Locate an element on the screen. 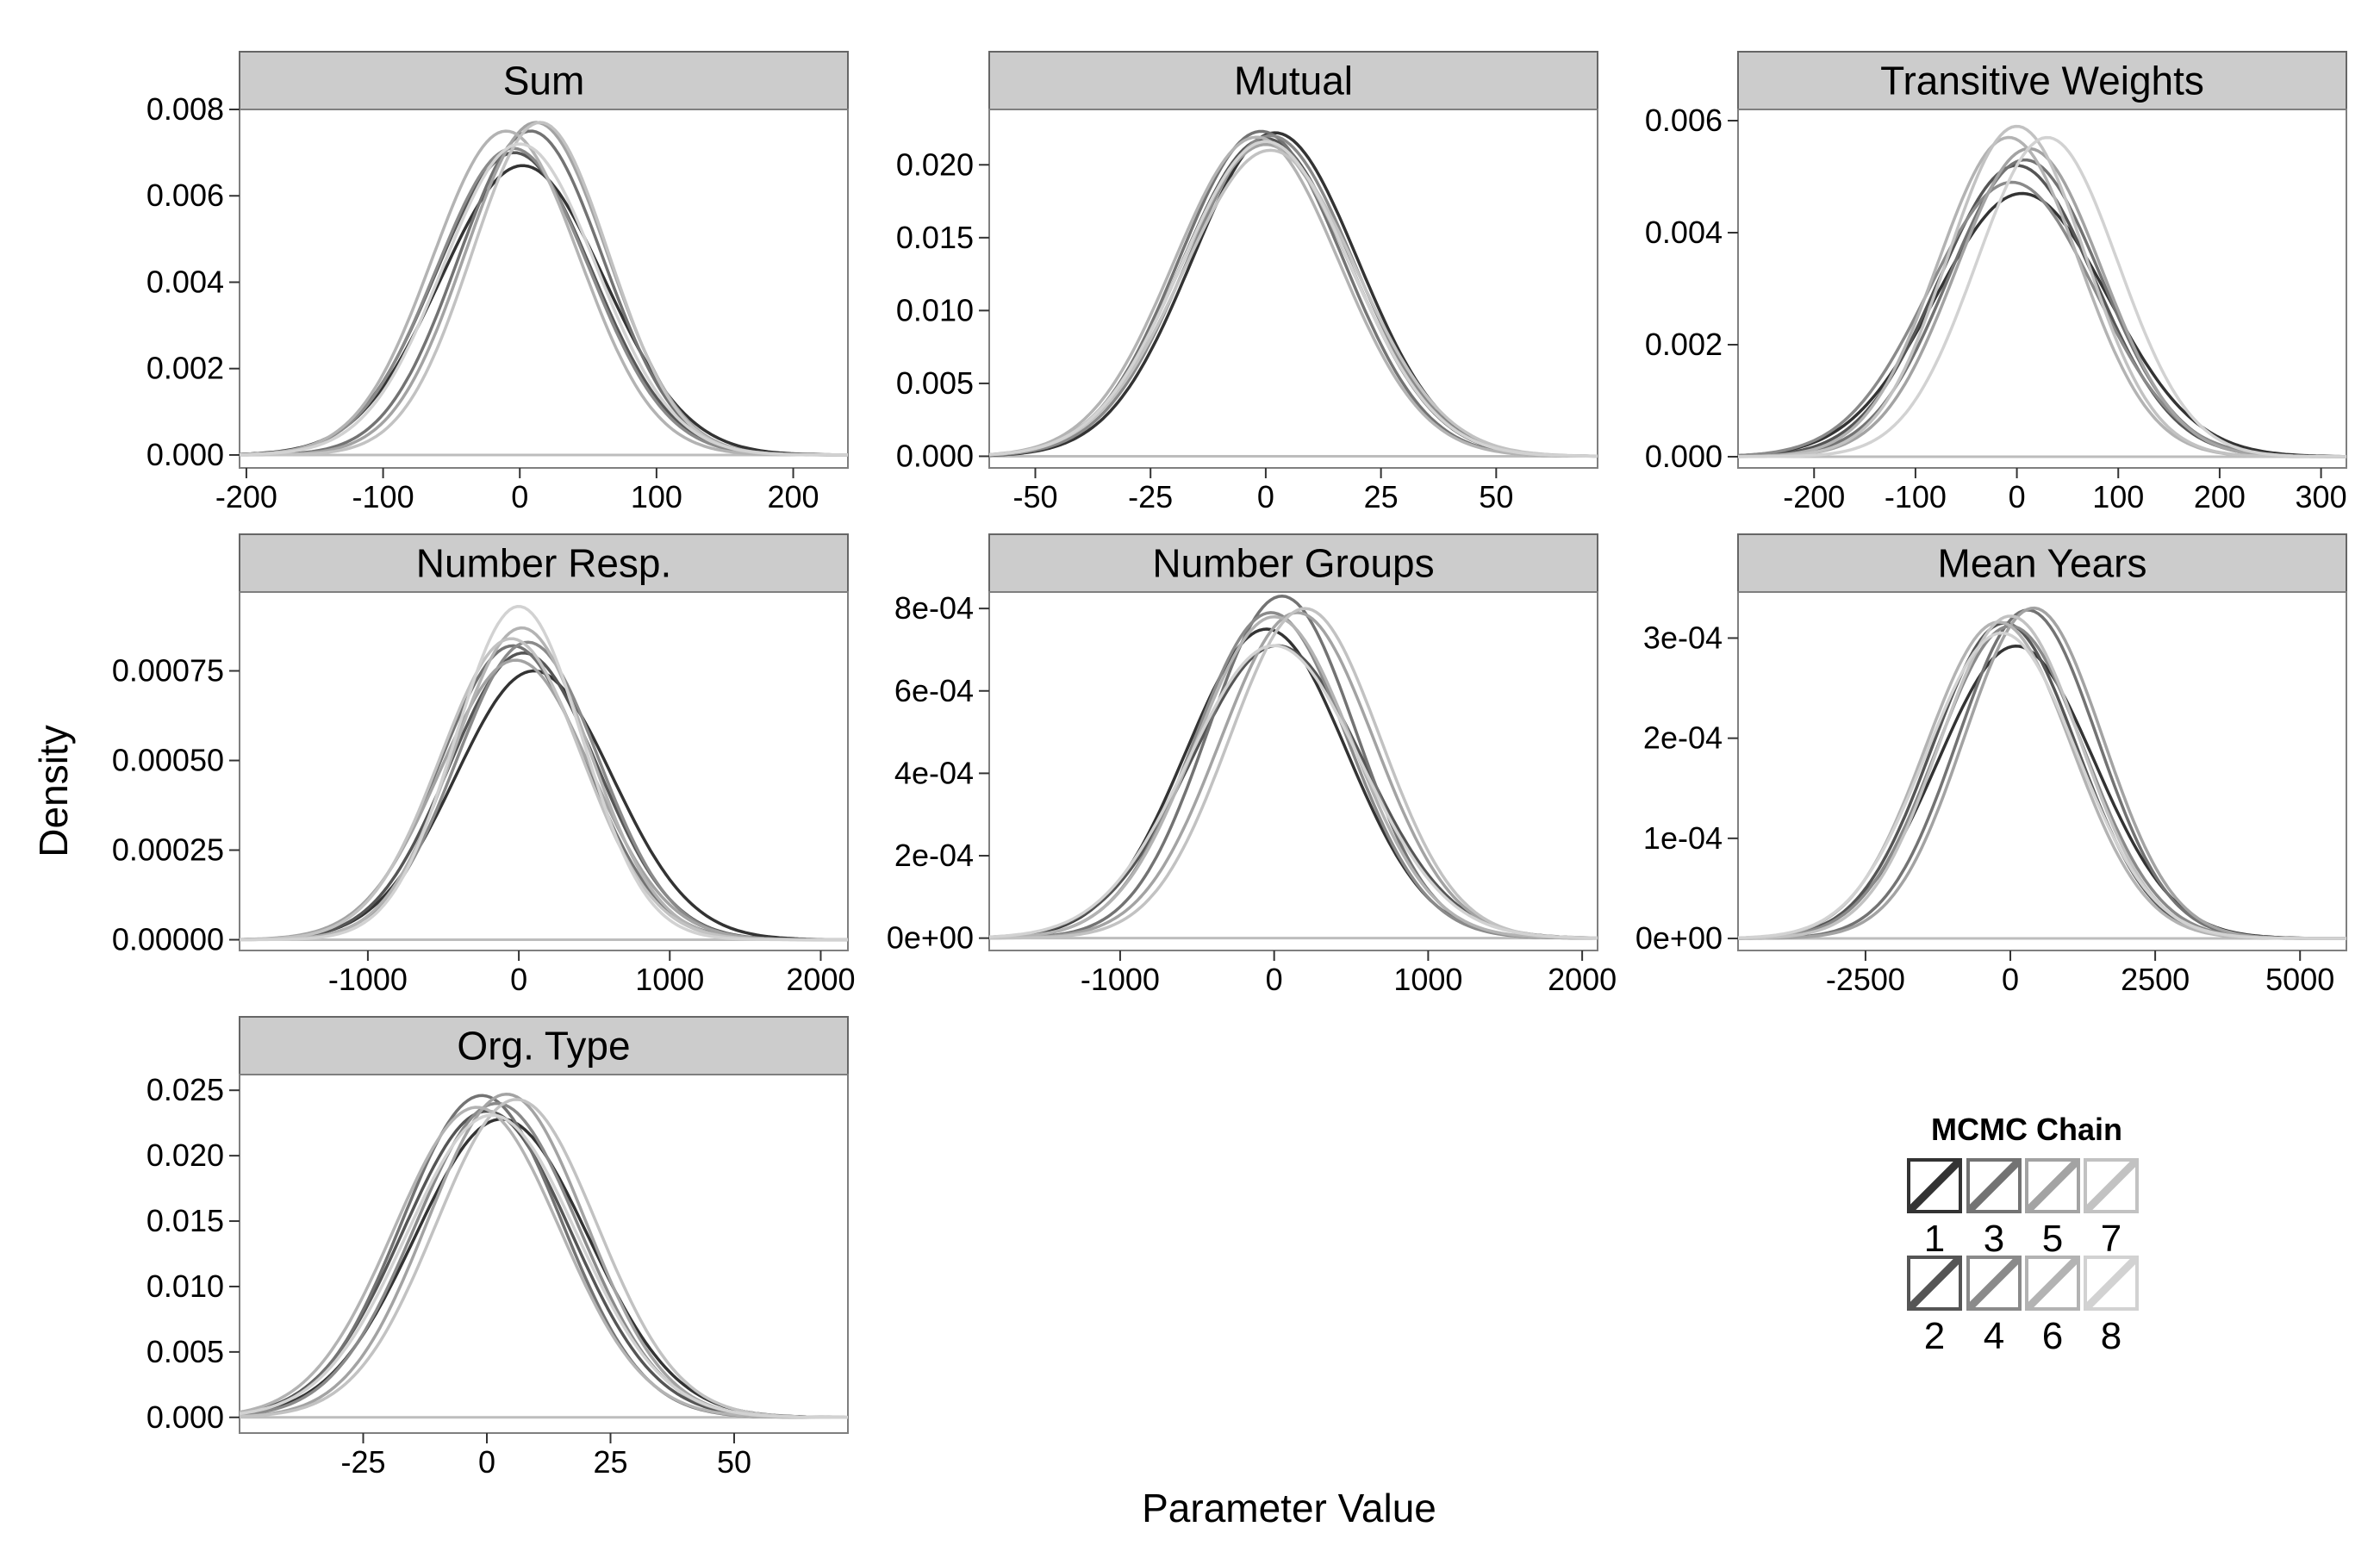 This screenshot has width=2380, height=1558. x-tick-label: -2500 is located at coordinates (1866, 979).